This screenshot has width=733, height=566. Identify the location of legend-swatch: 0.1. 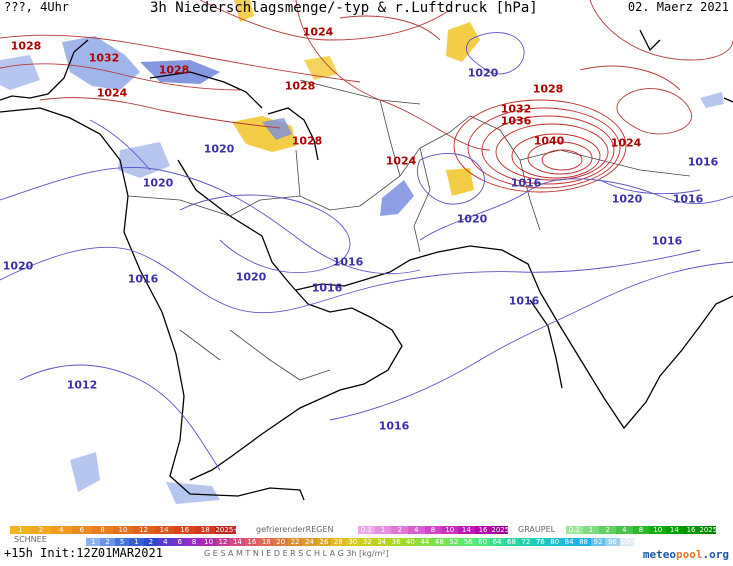
(574, 530).